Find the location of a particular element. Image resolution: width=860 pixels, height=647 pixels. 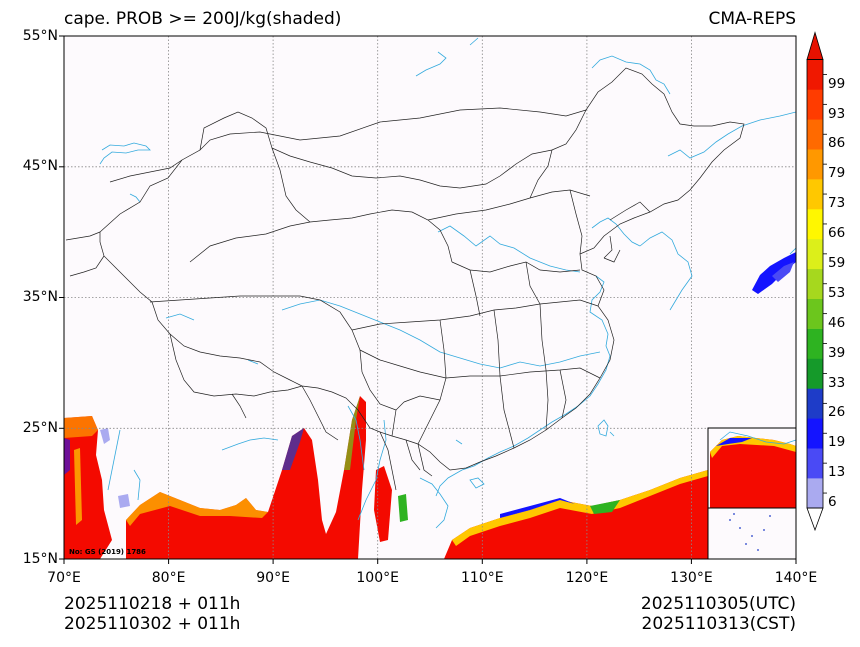

colorbar-label-6: 6 is located at coordinates (832, 502).